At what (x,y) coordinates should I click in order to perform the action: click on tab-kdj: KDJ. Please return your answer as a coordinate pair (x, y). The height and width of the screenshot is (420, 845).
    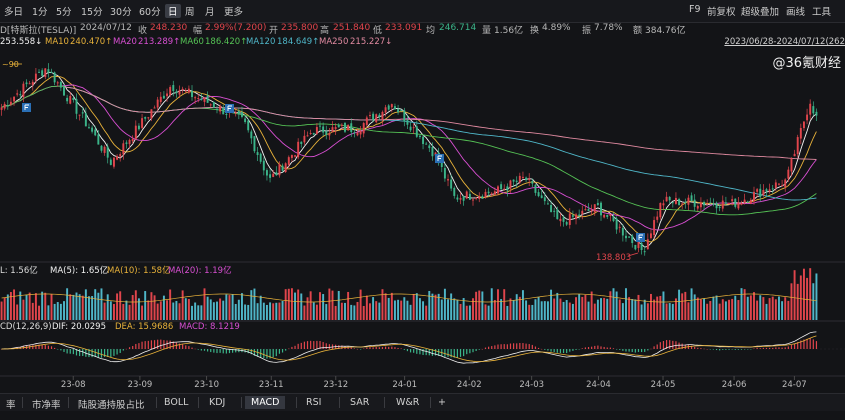
    Looking at the image, I should click on (217, 402).